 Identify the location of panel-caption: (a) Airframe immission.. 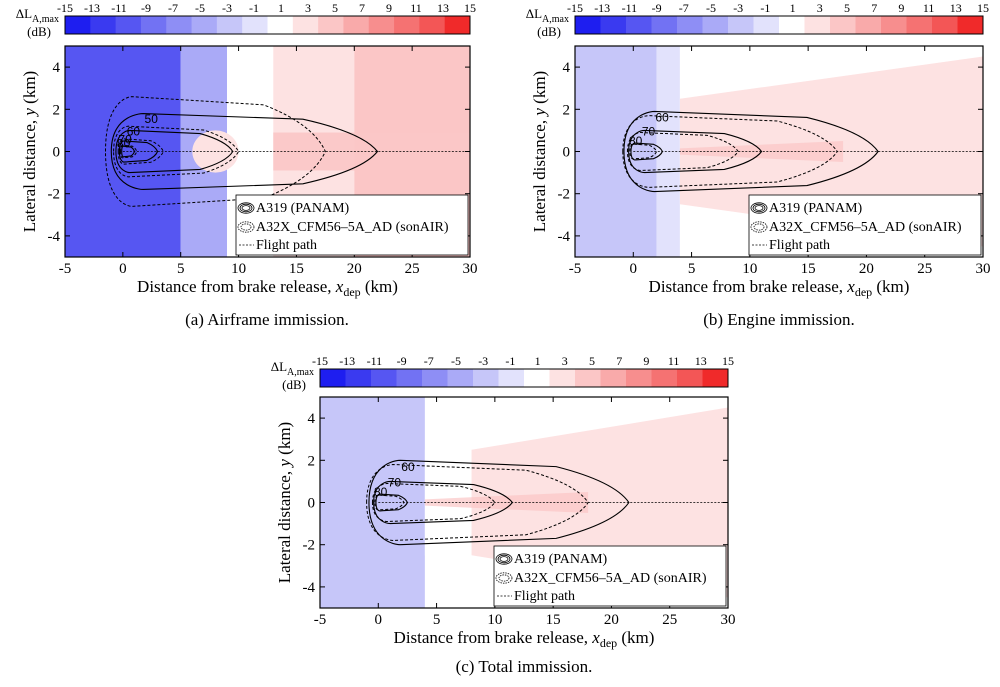
(267, 319).